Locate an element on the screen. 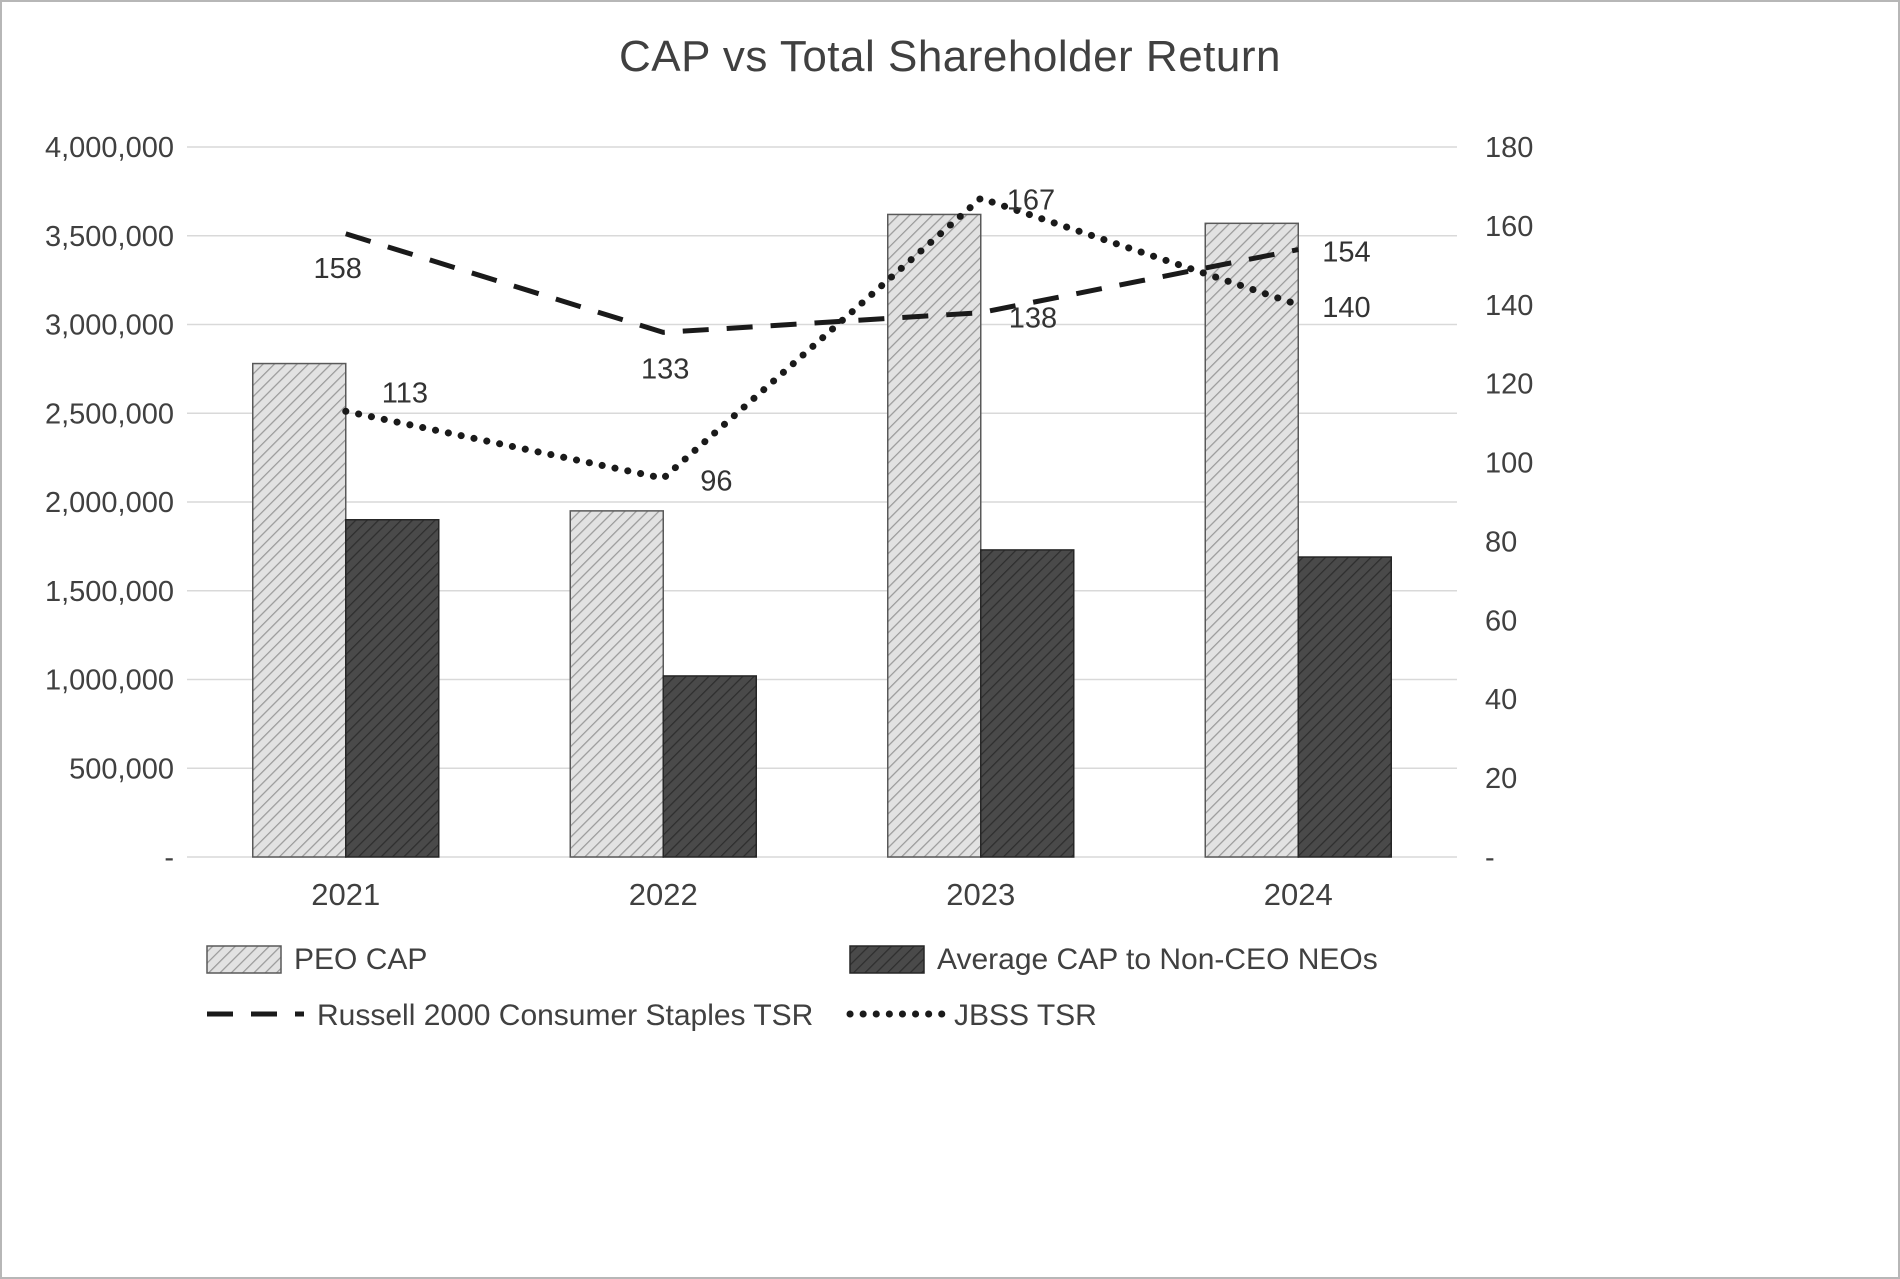  data-label: 133 is located at coordinates (665, 369).